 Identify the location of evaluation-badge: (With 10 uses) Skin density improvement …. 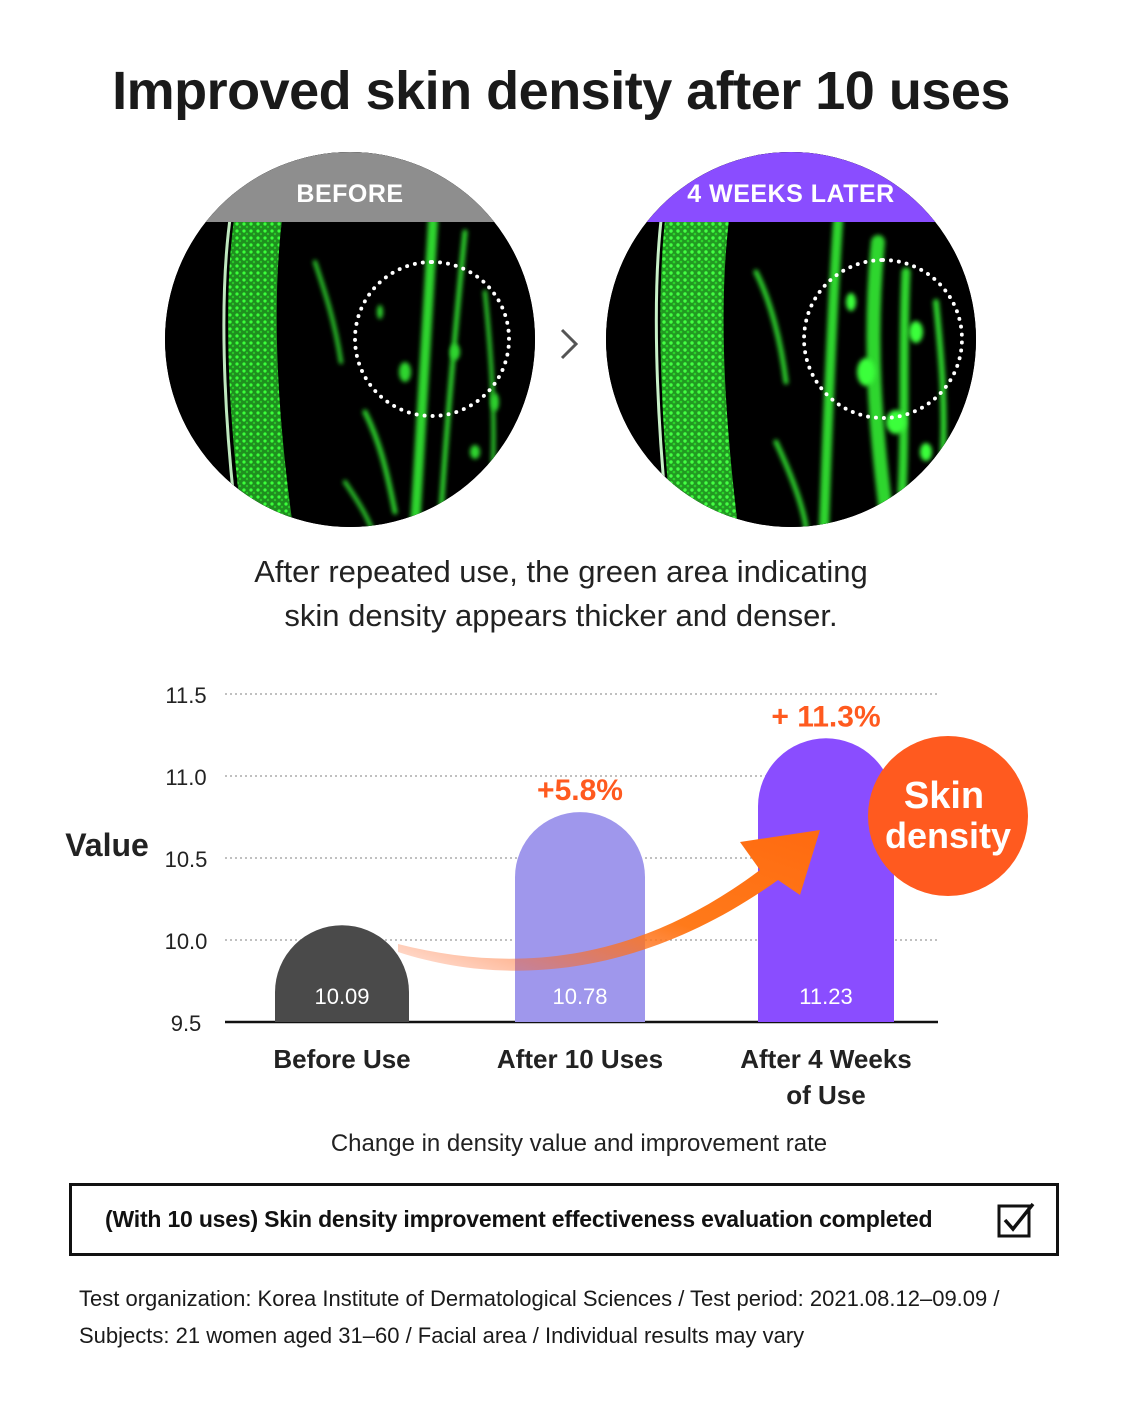
(564, 1219).